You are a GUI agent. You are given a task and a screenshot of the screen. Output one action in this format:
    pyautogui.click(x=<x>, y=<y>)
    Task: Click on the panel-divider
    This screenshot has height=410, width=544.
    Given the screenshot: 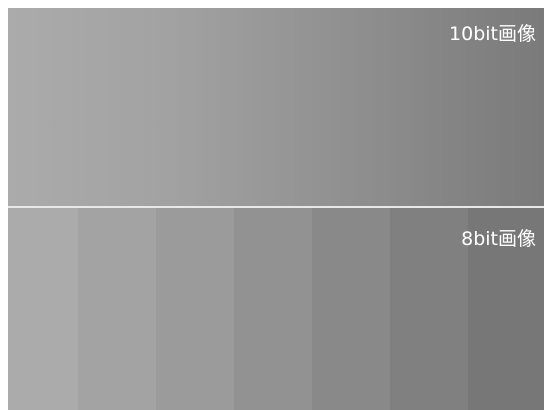 What is the action you would take?
    pyautogui.click(x=276, y=207)
    